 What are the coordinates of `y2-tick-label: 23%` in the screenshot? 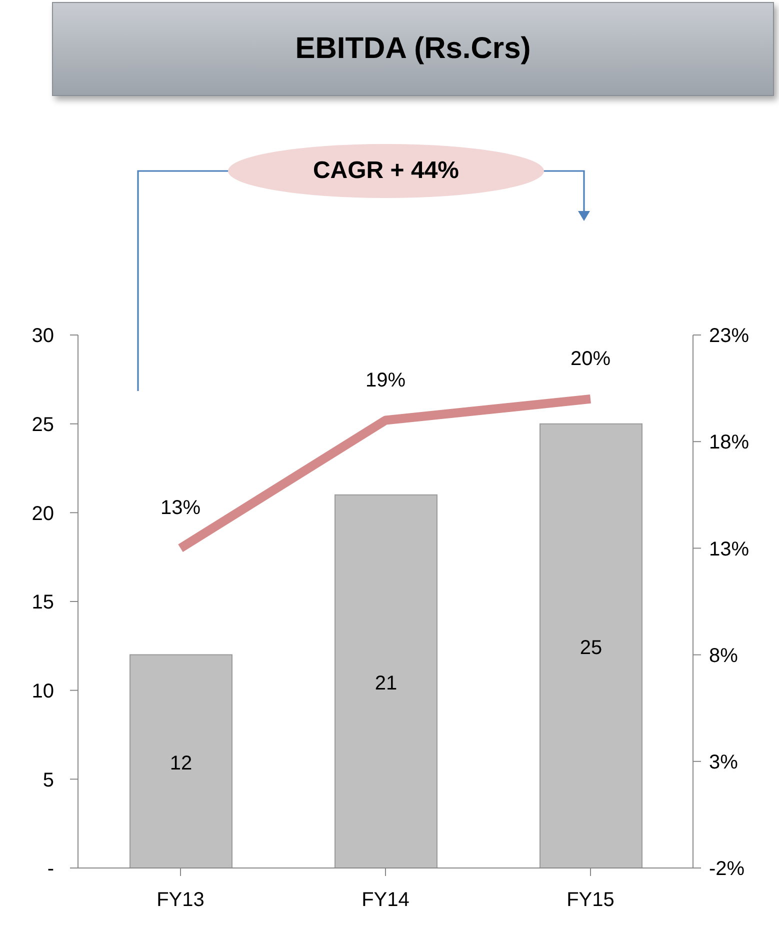 It's located at (729, 336).